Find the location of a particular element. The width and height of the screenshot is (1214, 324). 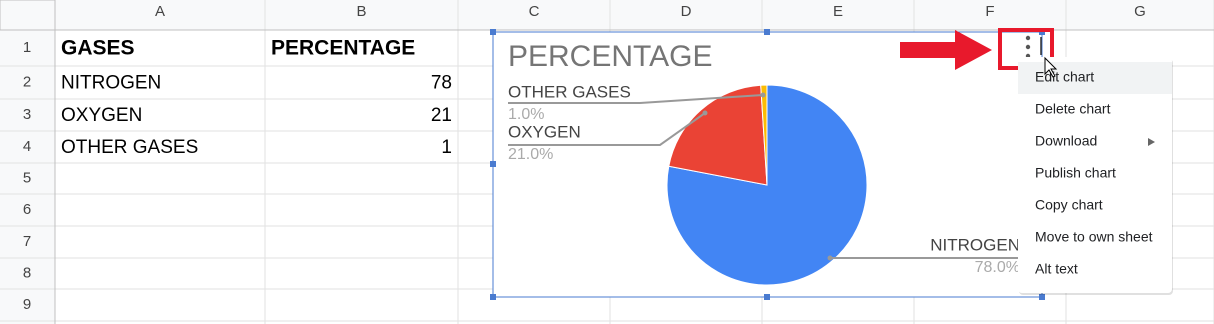

cell: GASES is located at coordinates (98, 48).